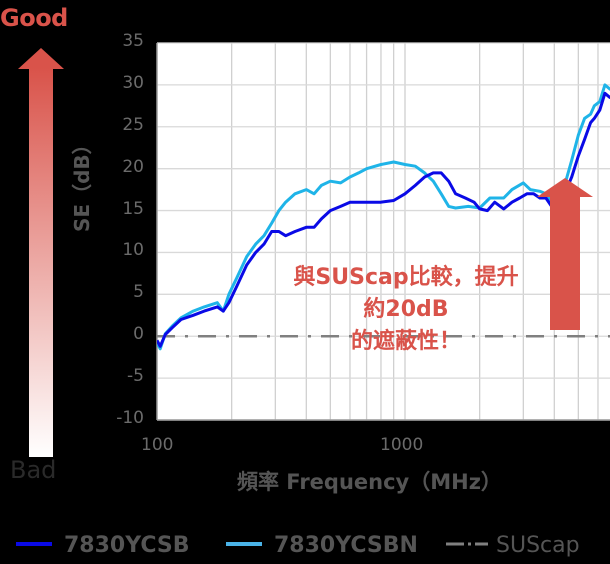  I want to click on legend-label-7830ycsb: 7830YCSB, so click(127, 545).